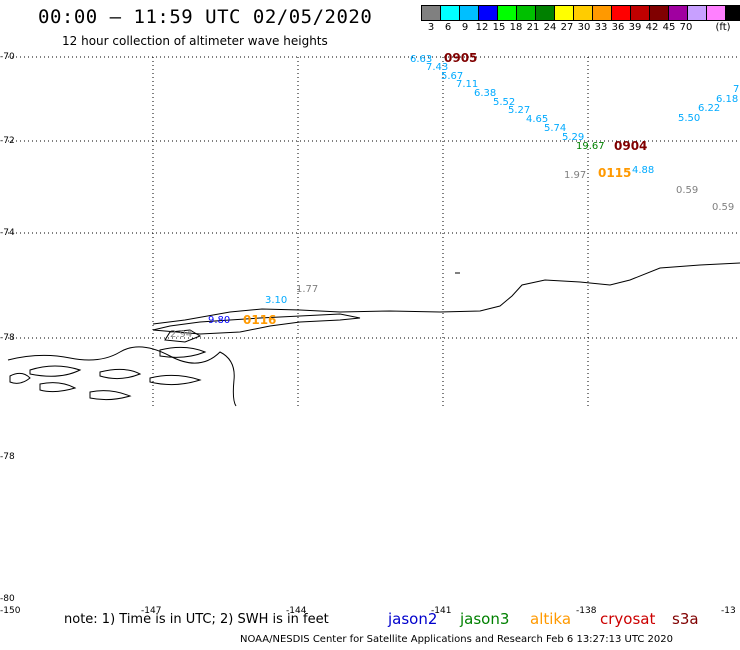 Image resolution: width=740 pixels, height=650 pixels. I want to click on wave-height-label: 2.94, so click(181, 334).